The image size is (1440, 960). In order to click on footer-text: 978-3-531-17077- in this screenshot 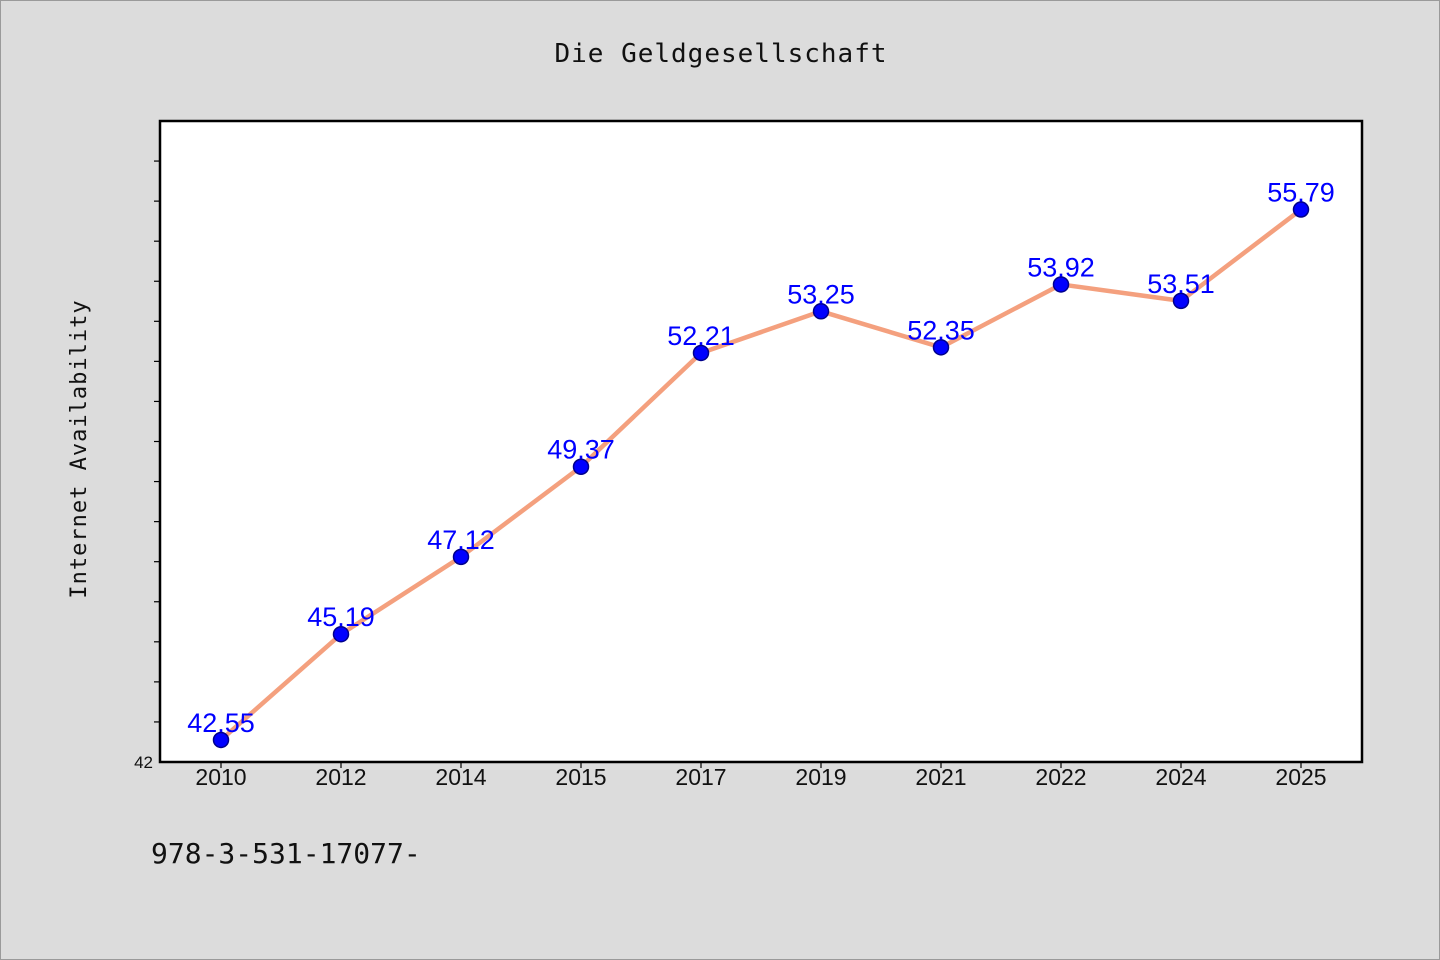, I will do `click(286, 853)`.